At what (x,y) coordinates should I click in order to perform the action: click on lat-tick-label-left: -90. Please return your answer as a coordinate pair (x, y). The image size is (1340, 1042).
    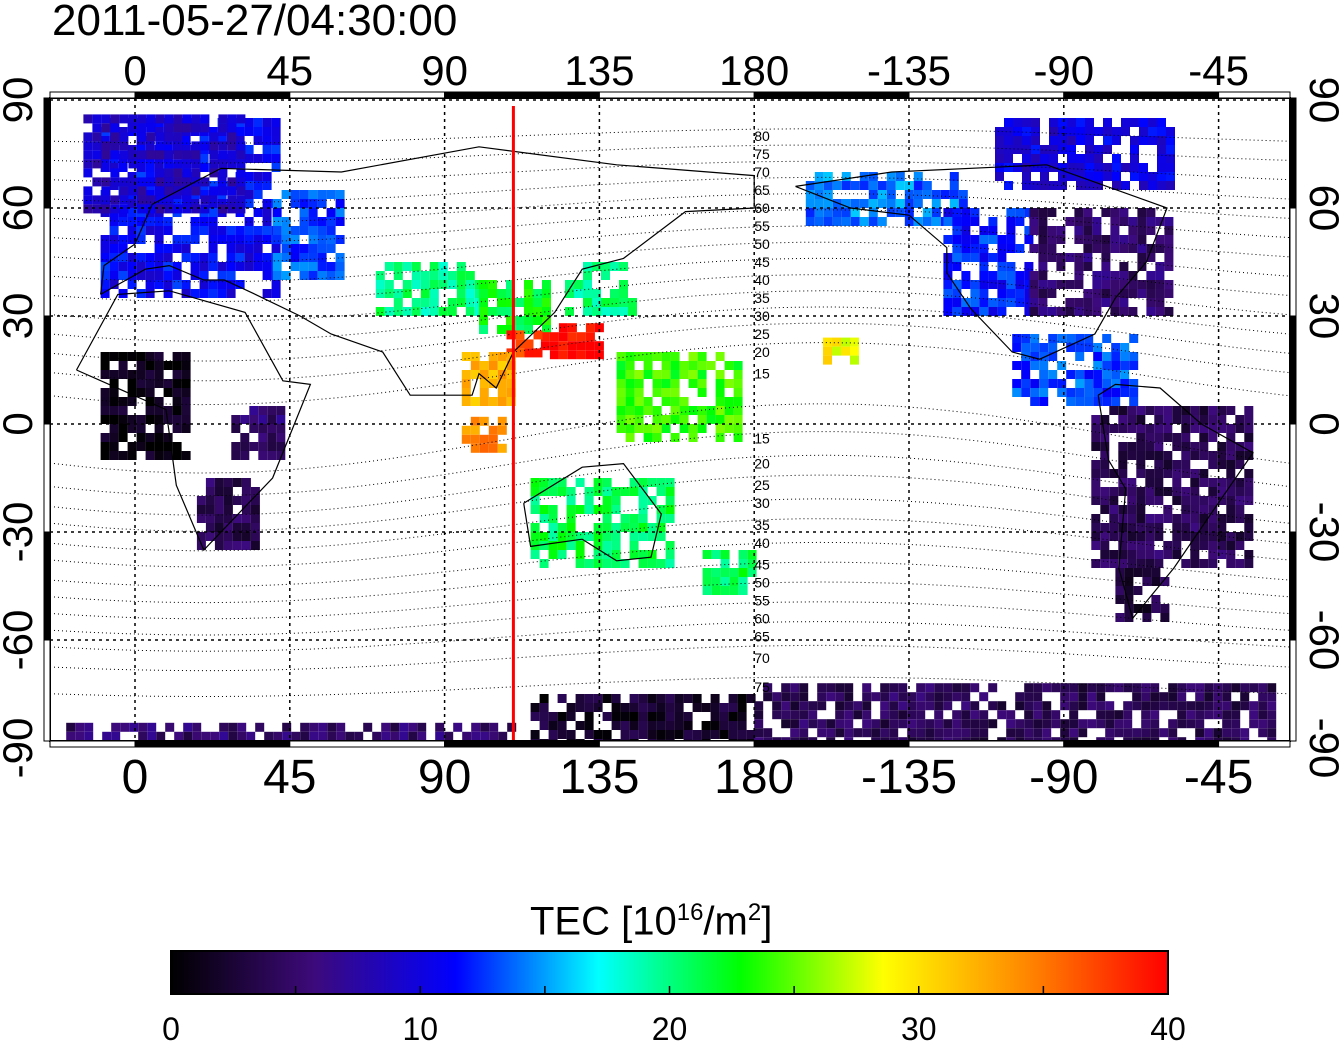
    Looking at the image, I should click on (20, 748).